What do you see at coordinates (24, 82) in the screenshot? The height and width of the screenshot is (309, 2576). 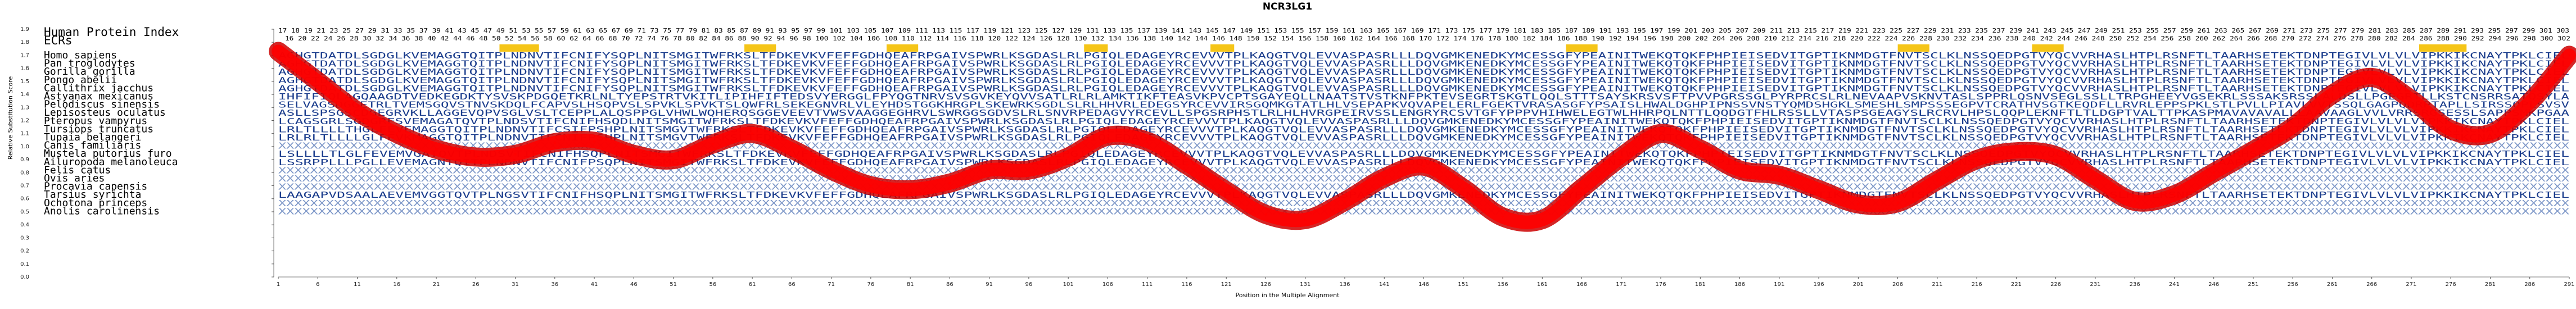 I see `y-tick-label: 1.5` at bounding box center [24, 82].